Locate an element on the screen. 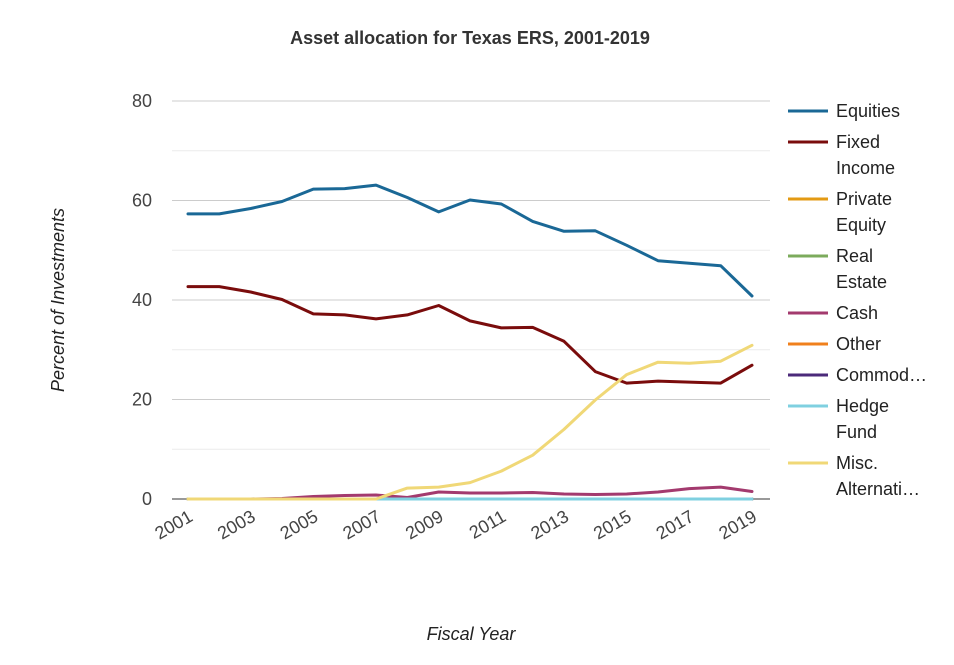 Image resolution: width=954 pixels, height=665 pixels. legend-label-real-estate: Estate is located at coordinates (861, 282).